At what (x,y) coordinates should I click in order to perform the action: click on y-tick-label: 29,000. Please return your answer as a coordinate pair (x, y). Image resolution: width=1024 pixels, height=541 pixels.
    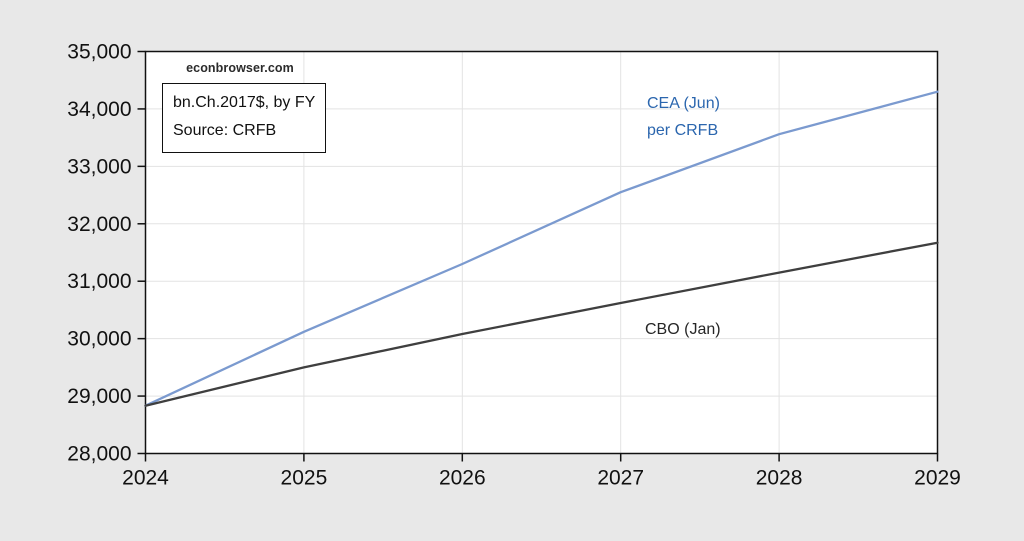
    Looking at the image, I should click on (99, 396).